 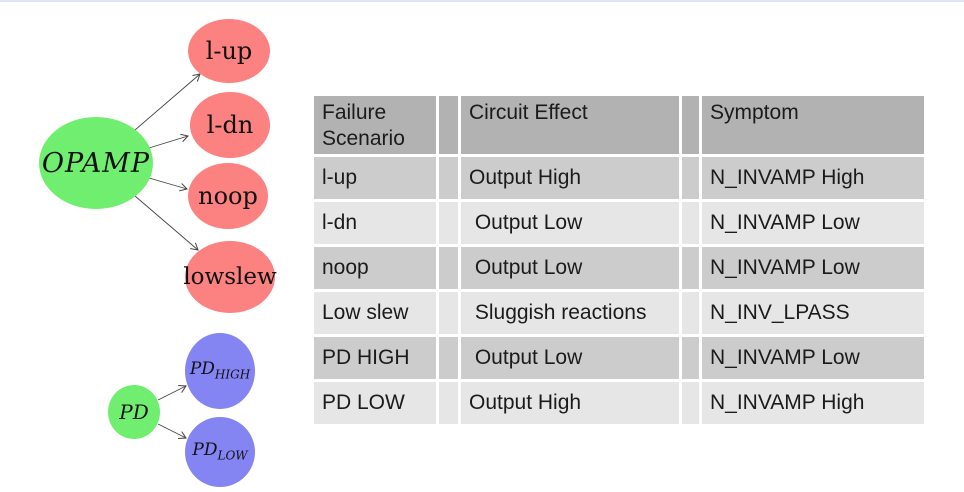 I want to click on node-label: PD, so click(x=134, y=412).